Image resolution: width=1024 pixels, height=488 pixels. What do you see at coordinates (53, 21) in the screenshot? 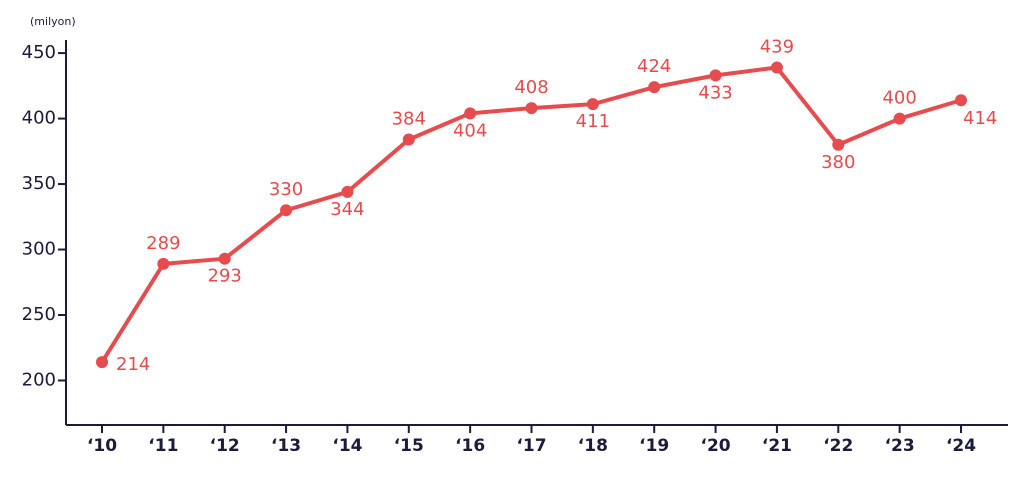
I see `y-axis-label: (milyon)` at bounding box center [53, 21].